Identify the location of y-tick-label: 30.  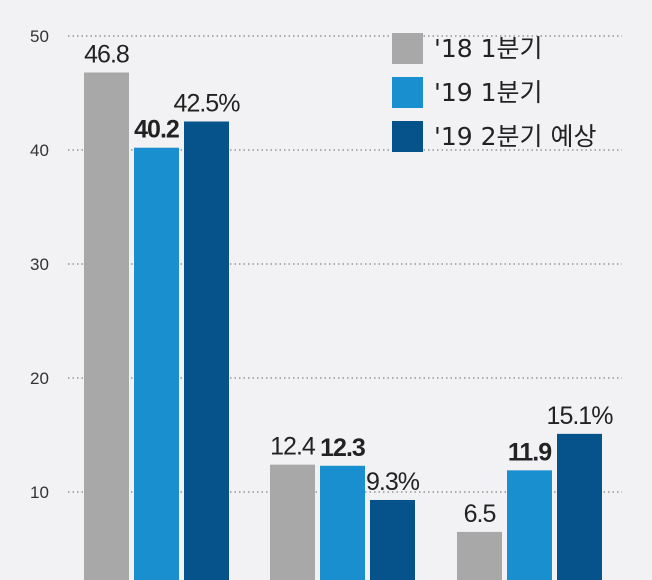
(39, 264).